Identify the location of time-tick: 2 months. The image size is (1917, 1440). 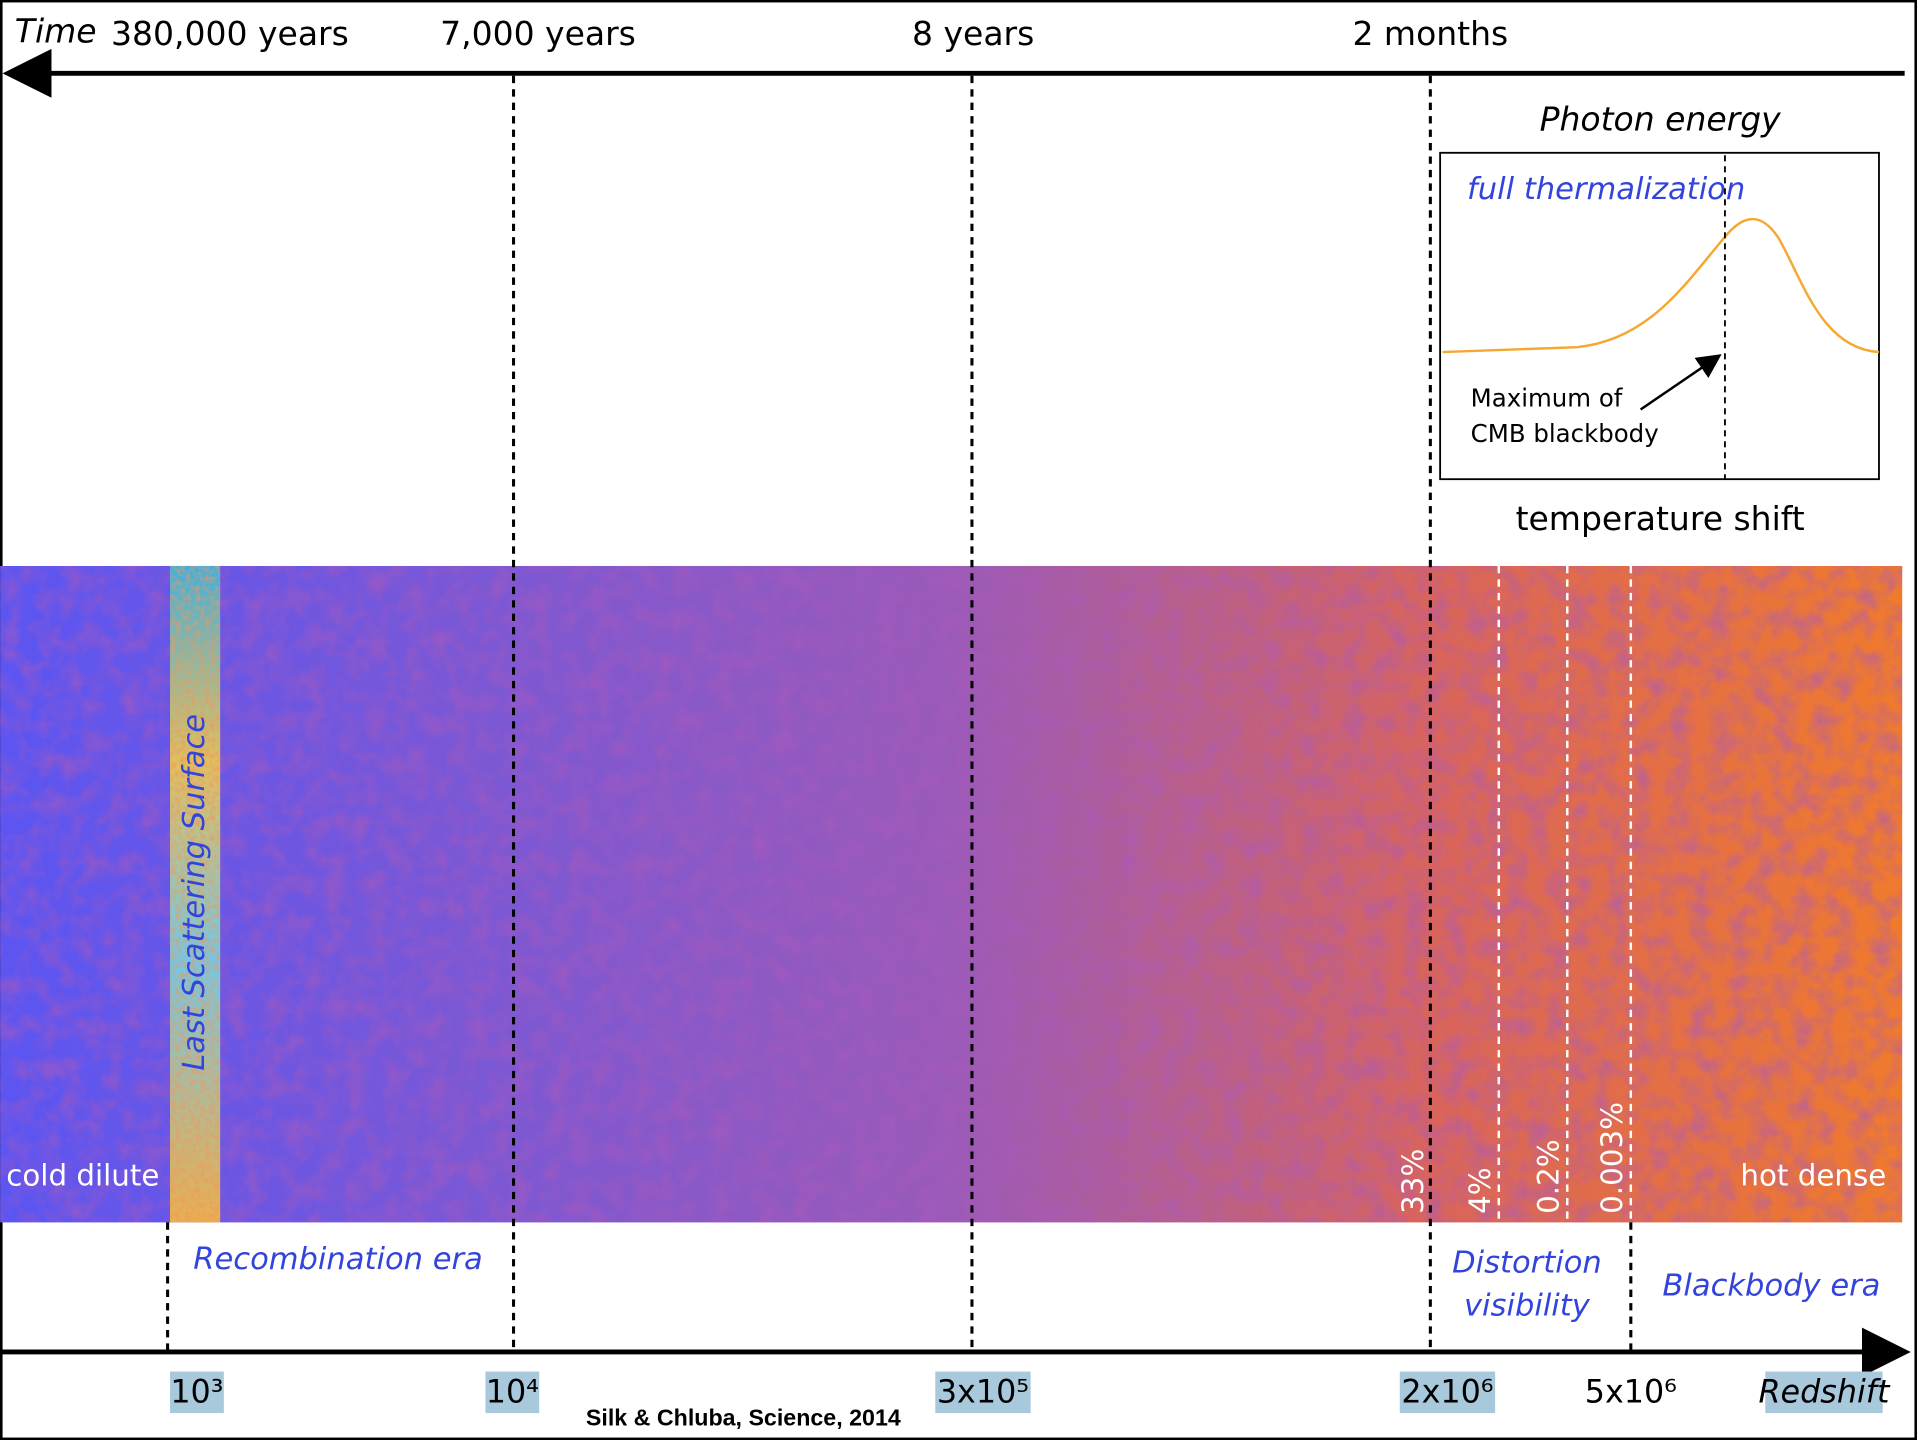
(1430, 33).